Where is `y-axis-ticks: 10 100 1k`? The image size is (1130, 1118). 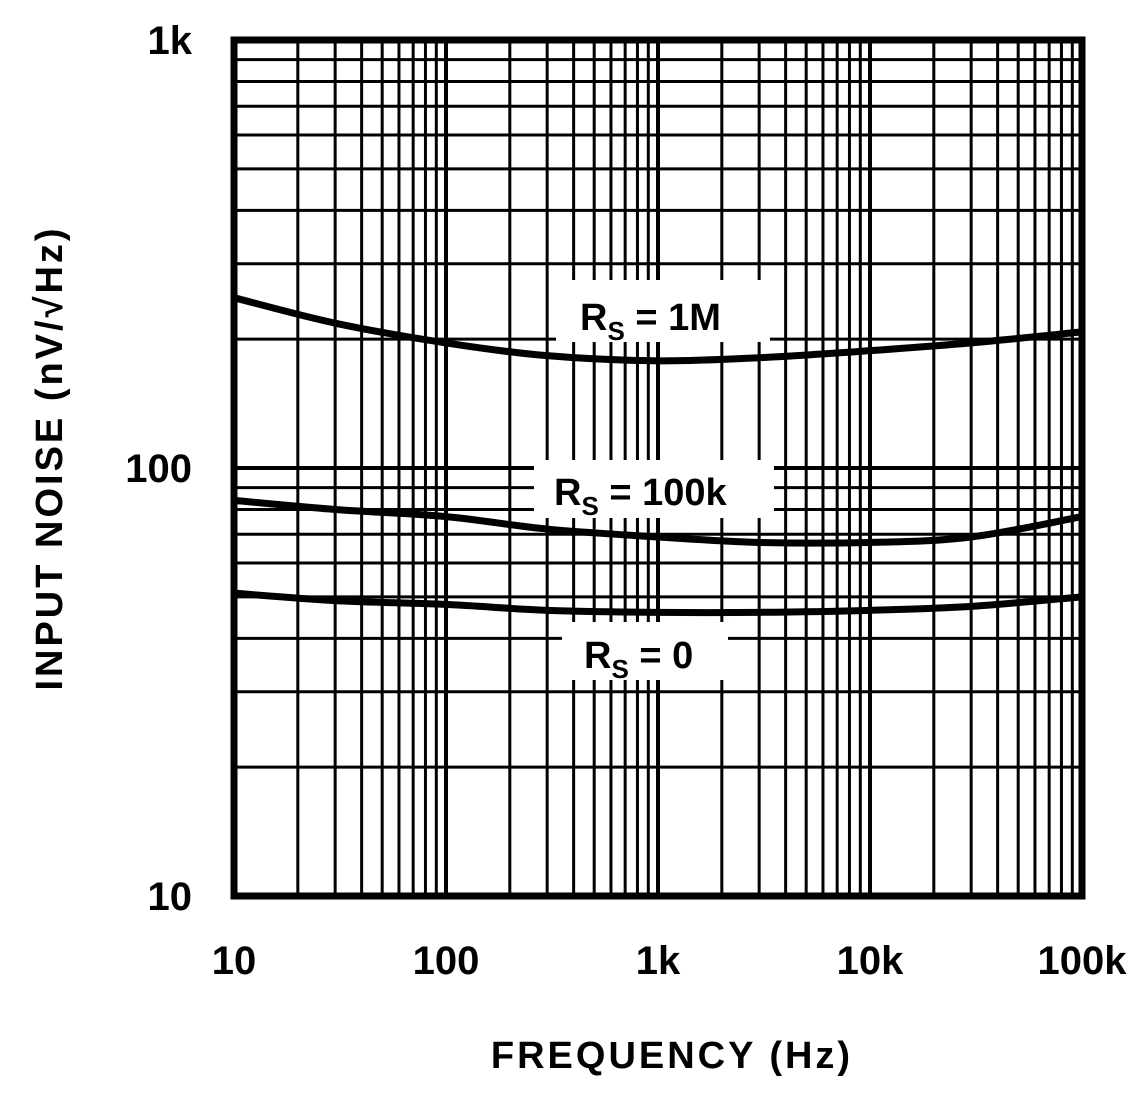 y-axis-ticks: 10 100 1k is located at coordinates (158, 469).